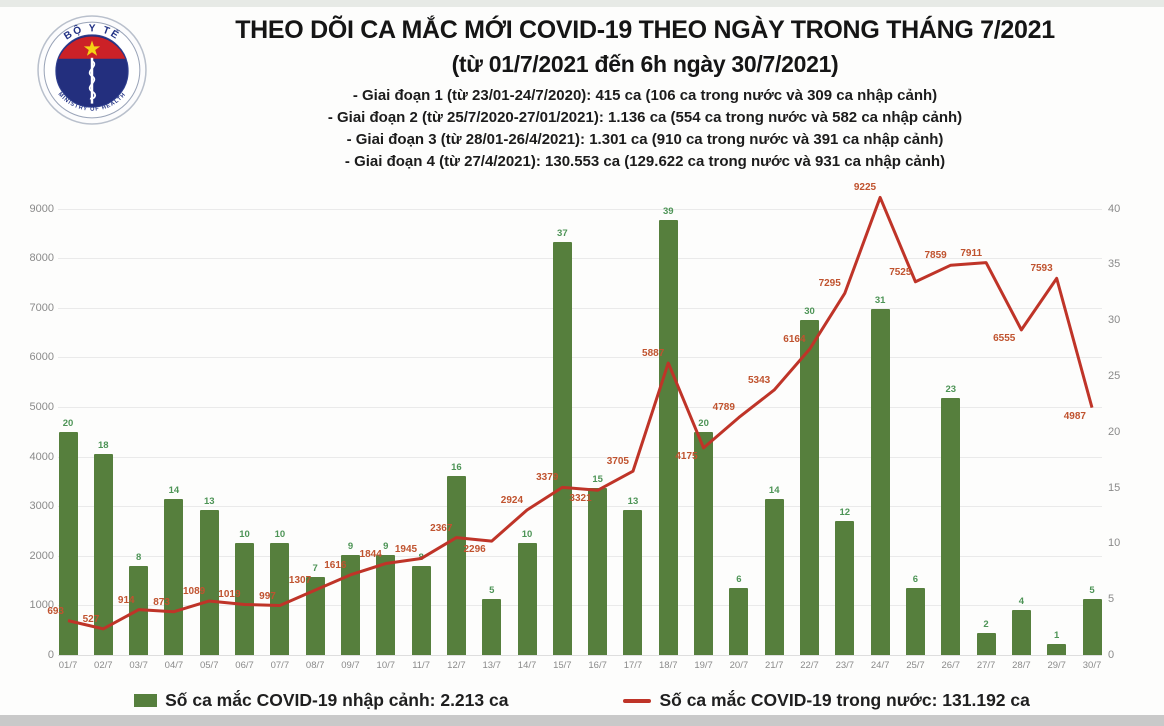  What do you see at coordinates (386, 665) in the screenshot?
I see `x-tick-label: 10/7` at bounding box center [386, 665].